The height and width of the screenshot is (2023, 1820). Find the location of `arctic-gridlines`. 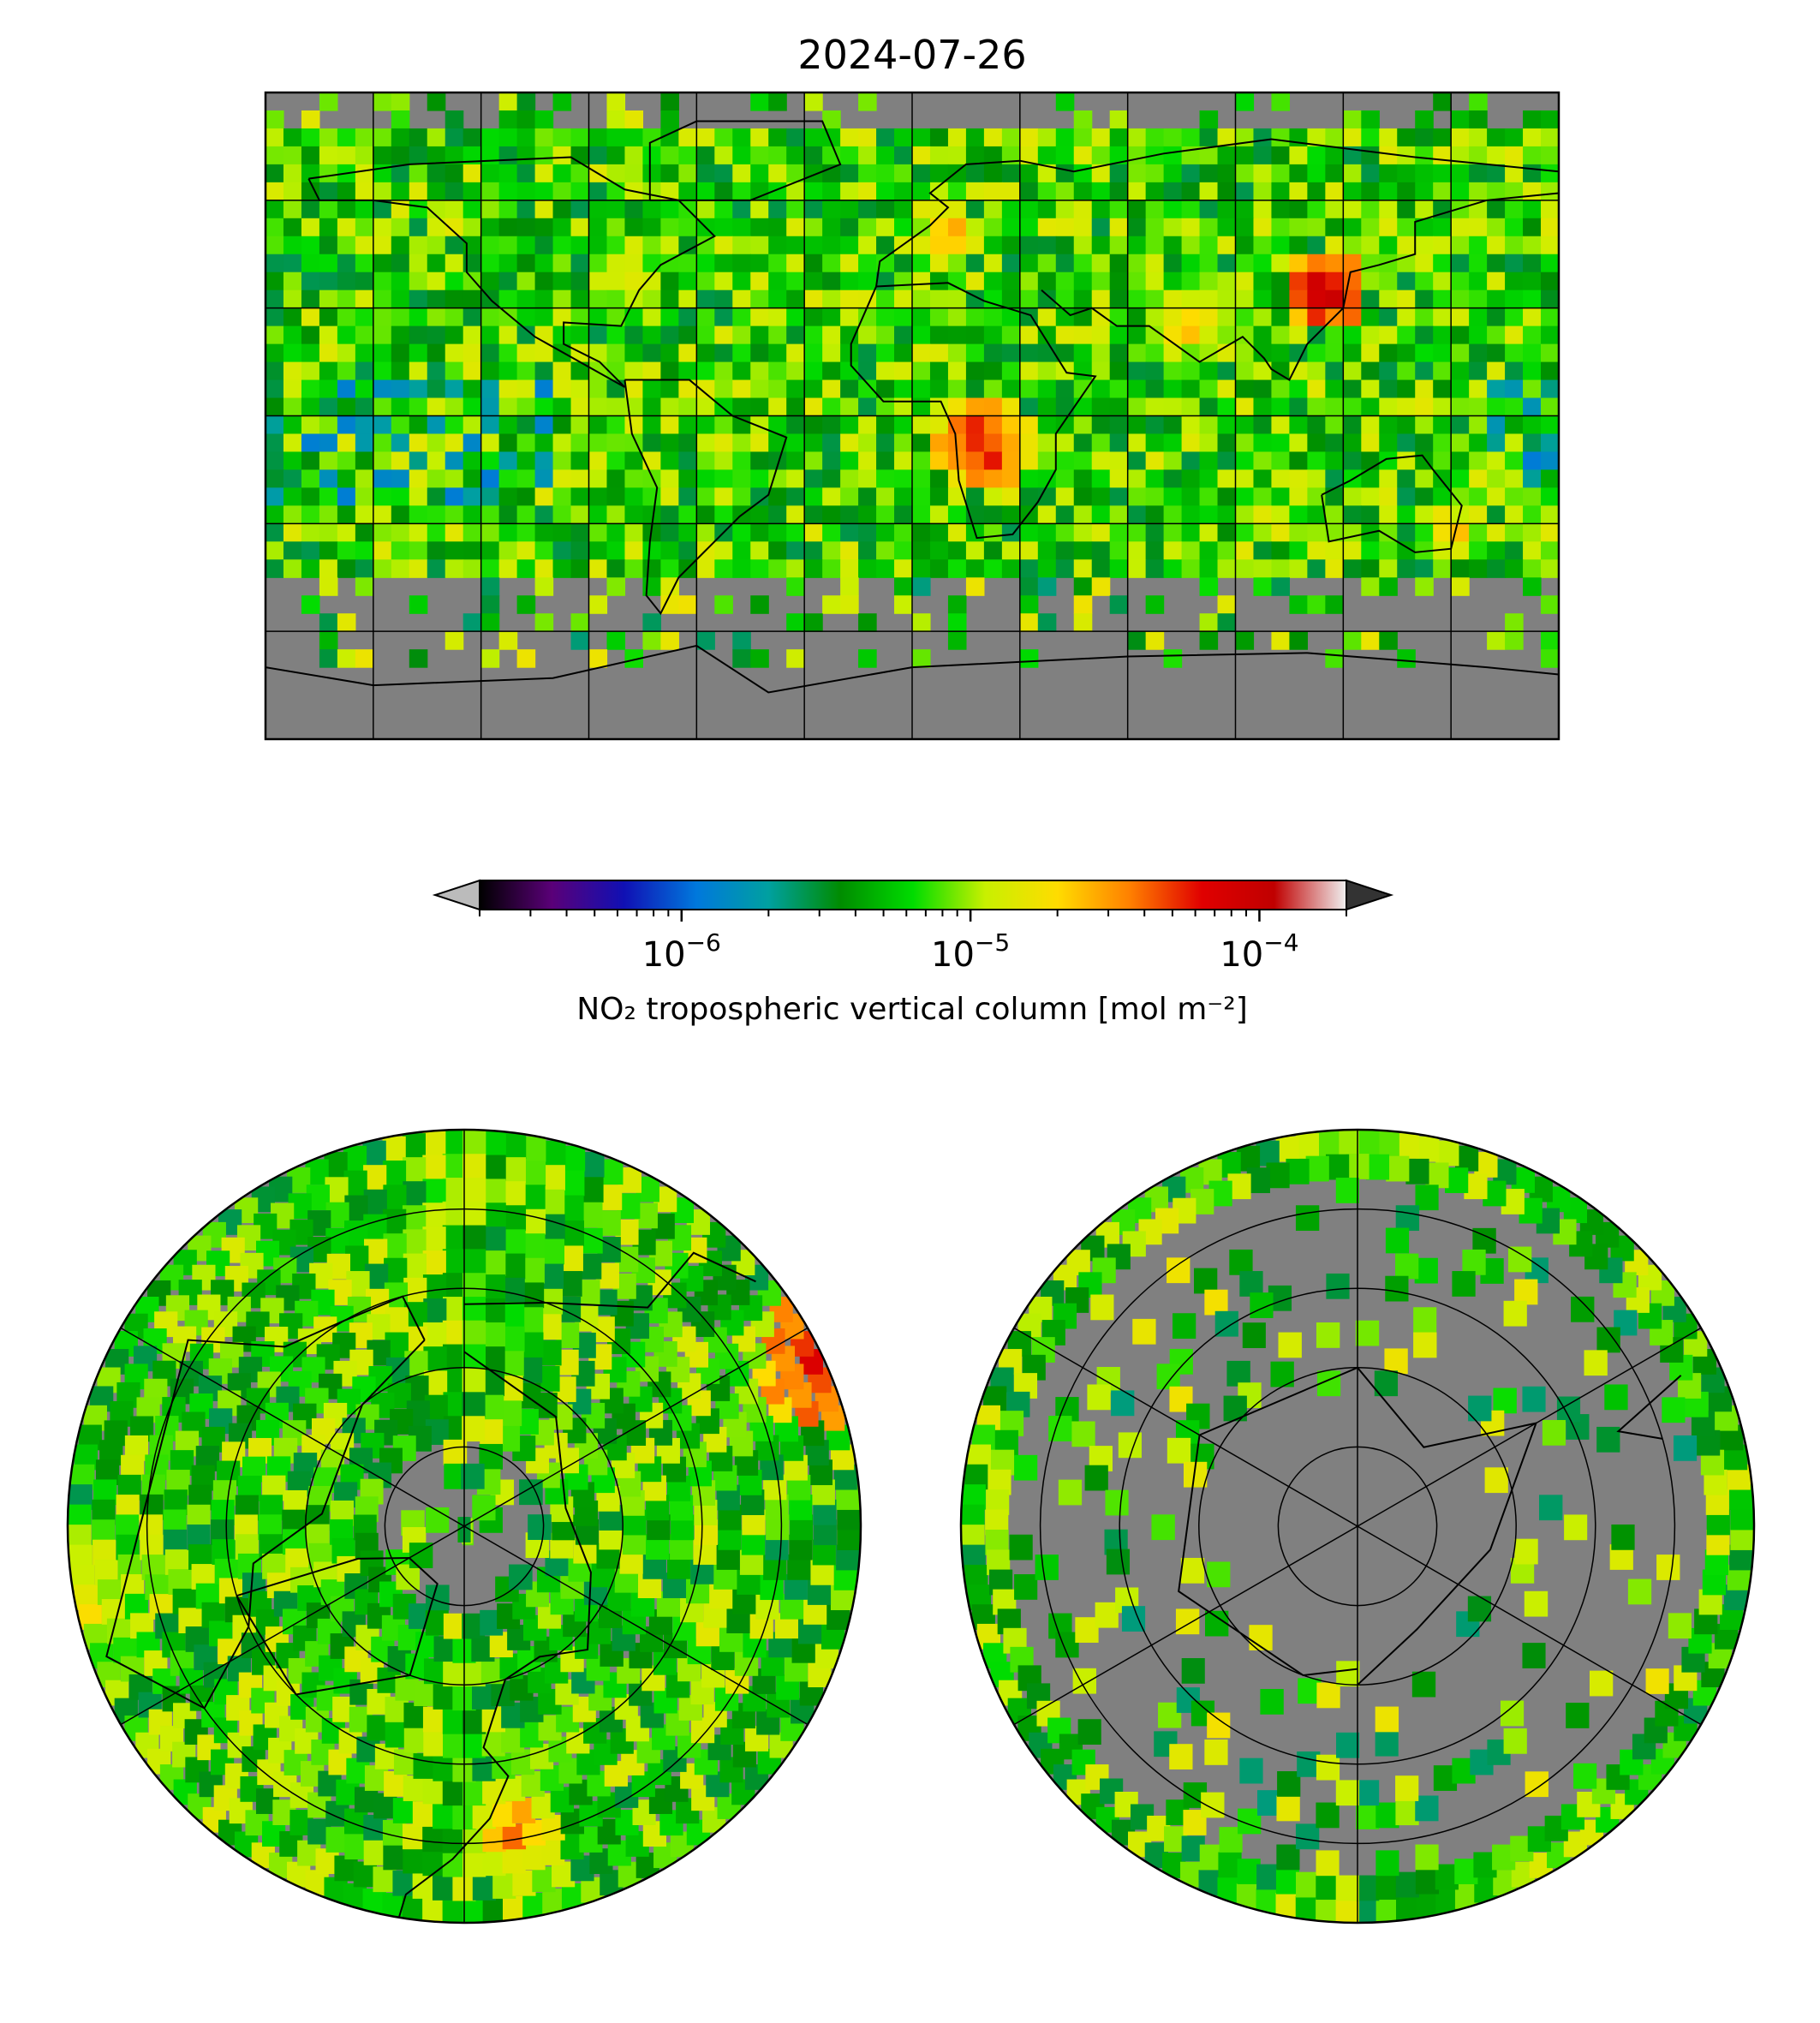

arctic-gridlines is located at coordinates (464, 1526).